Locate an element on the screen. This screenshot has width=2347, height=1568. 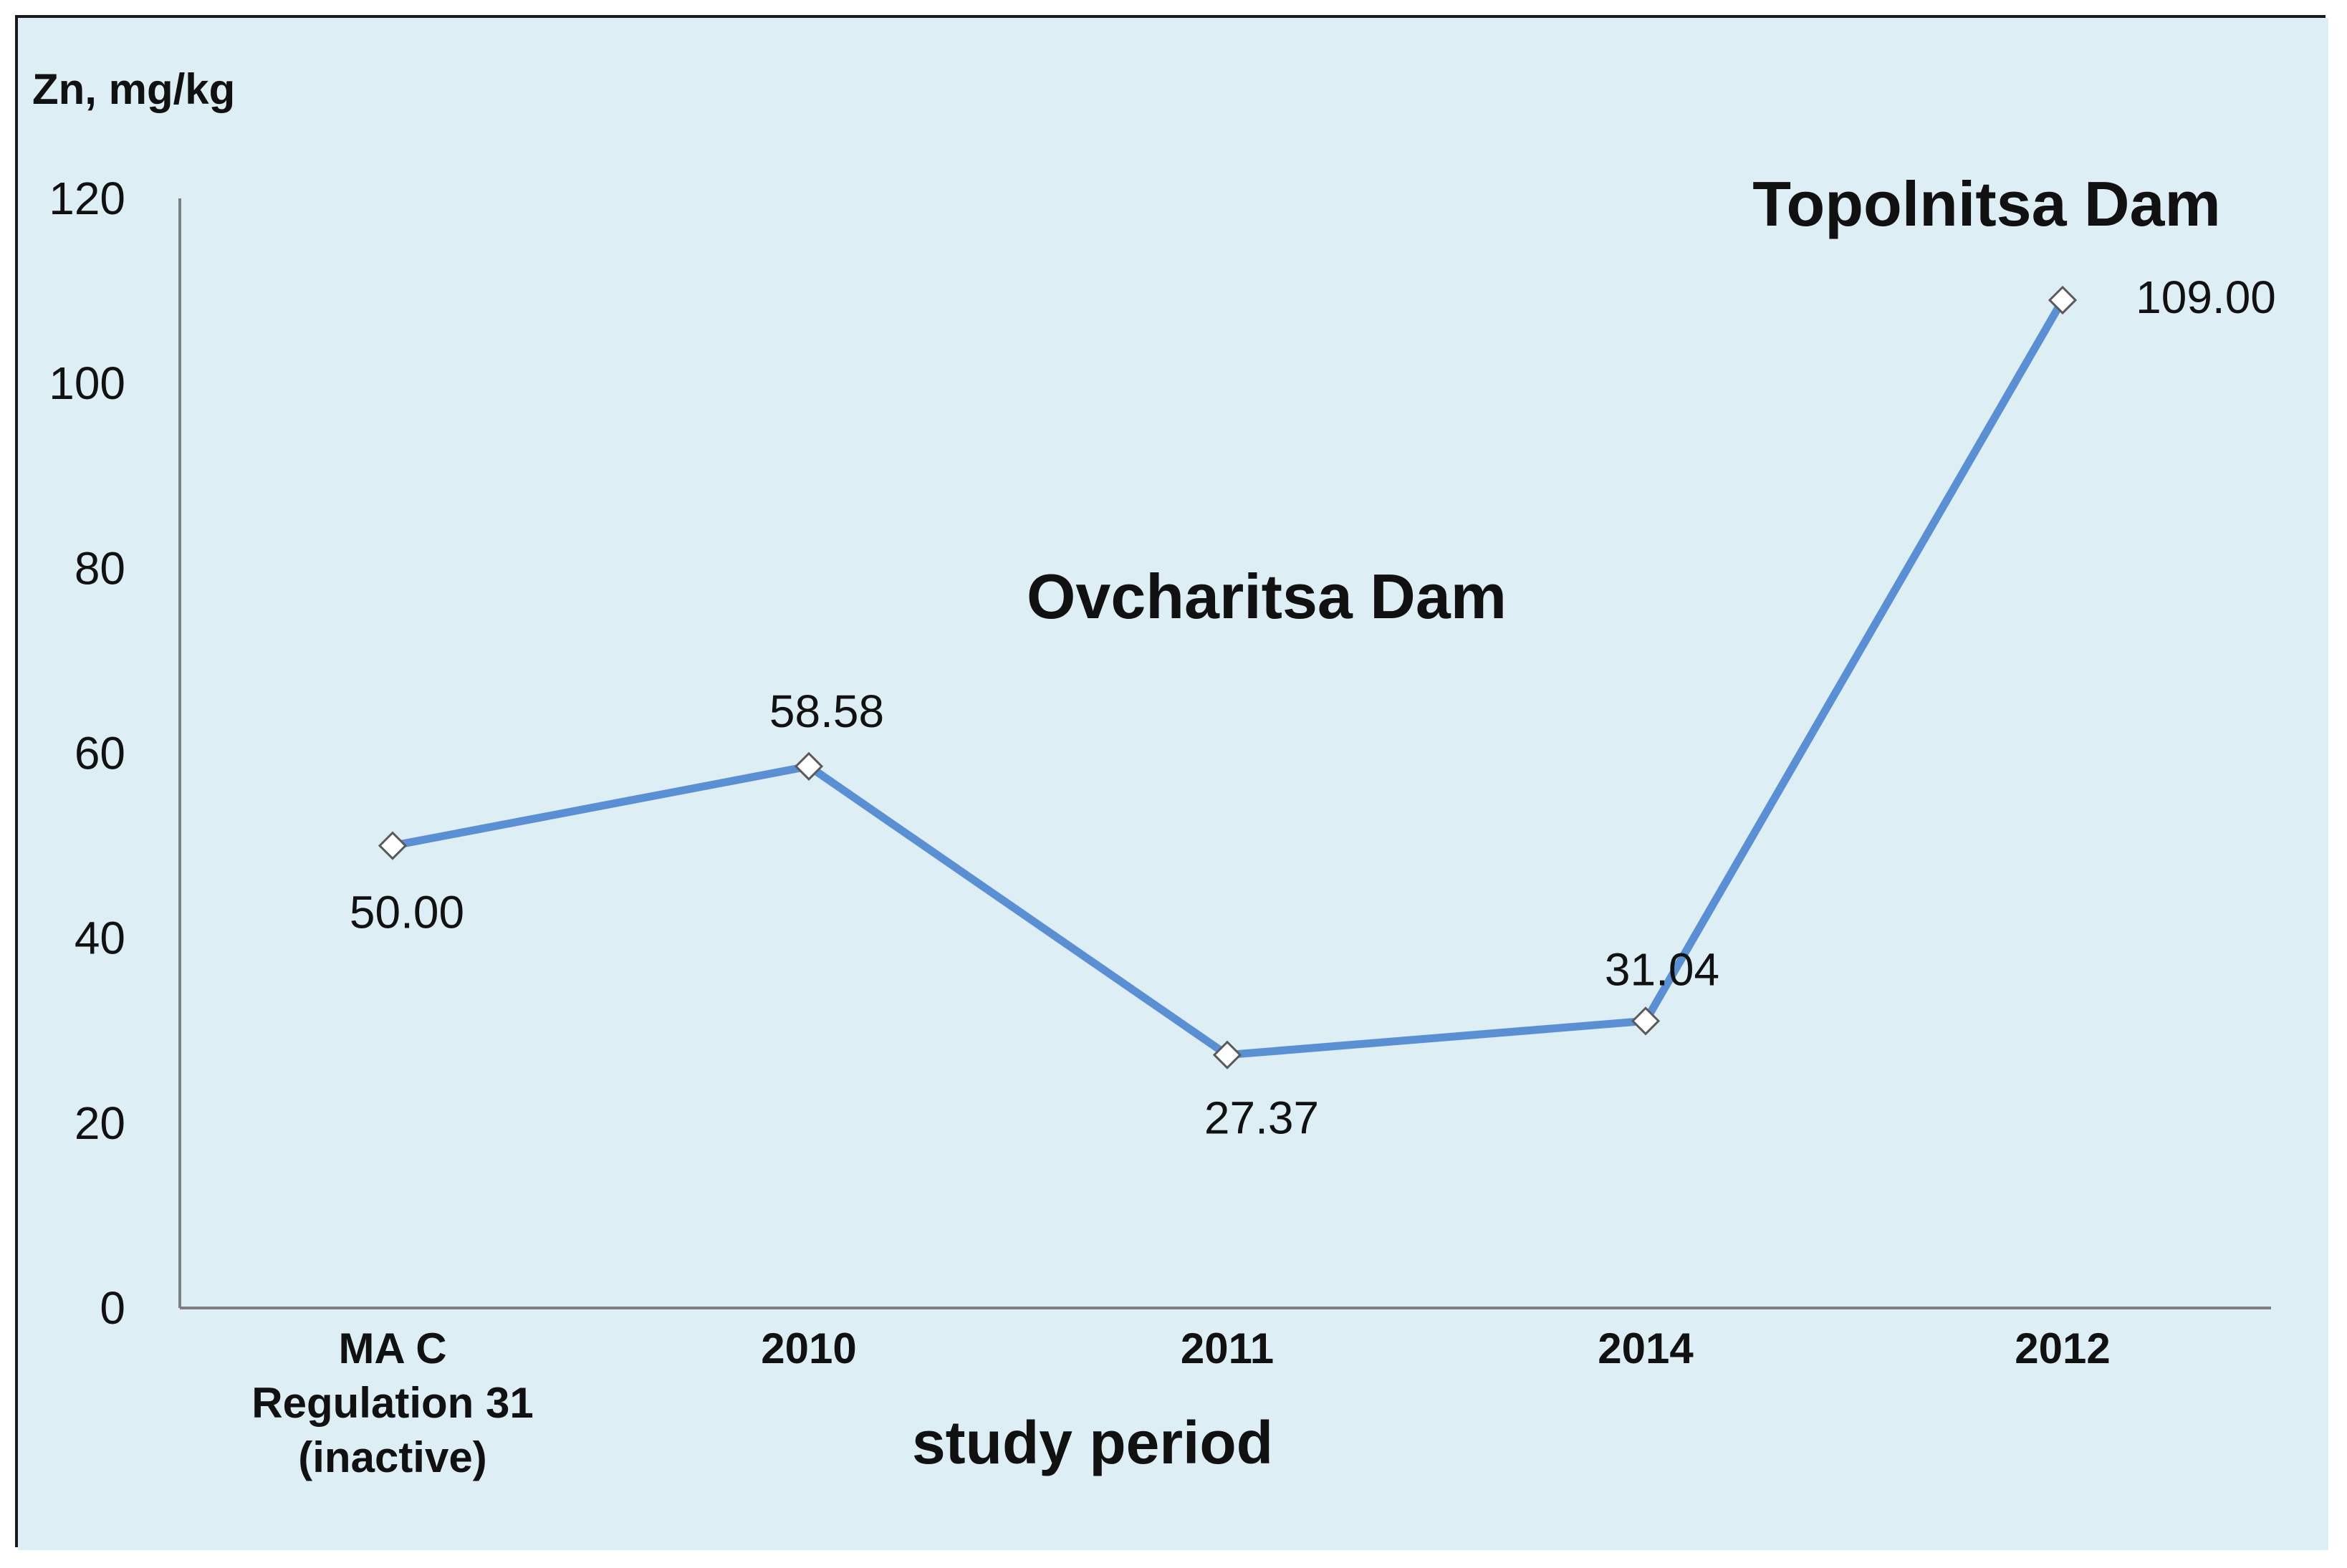
y-tick-label: 0 is located at coordinates (112, 1308).